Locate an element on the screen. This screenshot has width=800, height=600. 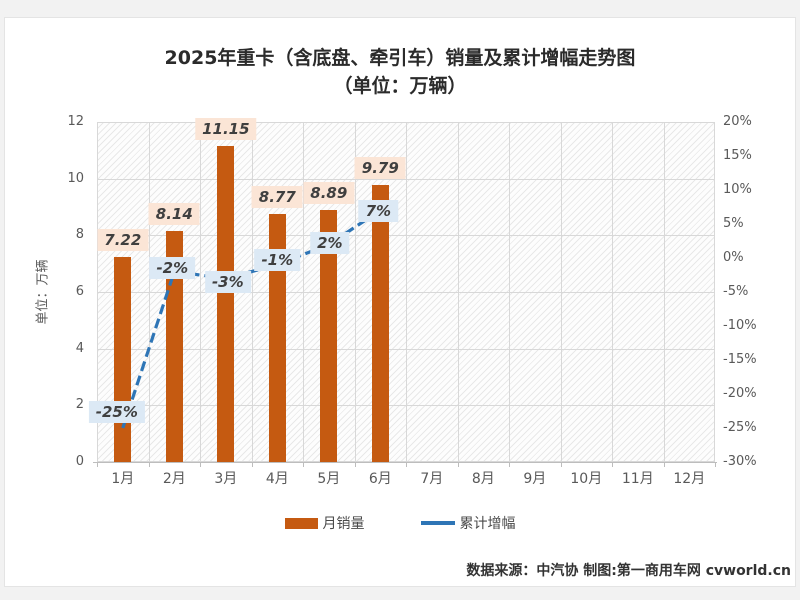
right-axis-tick: 5% is located at coordinates (733, 223).